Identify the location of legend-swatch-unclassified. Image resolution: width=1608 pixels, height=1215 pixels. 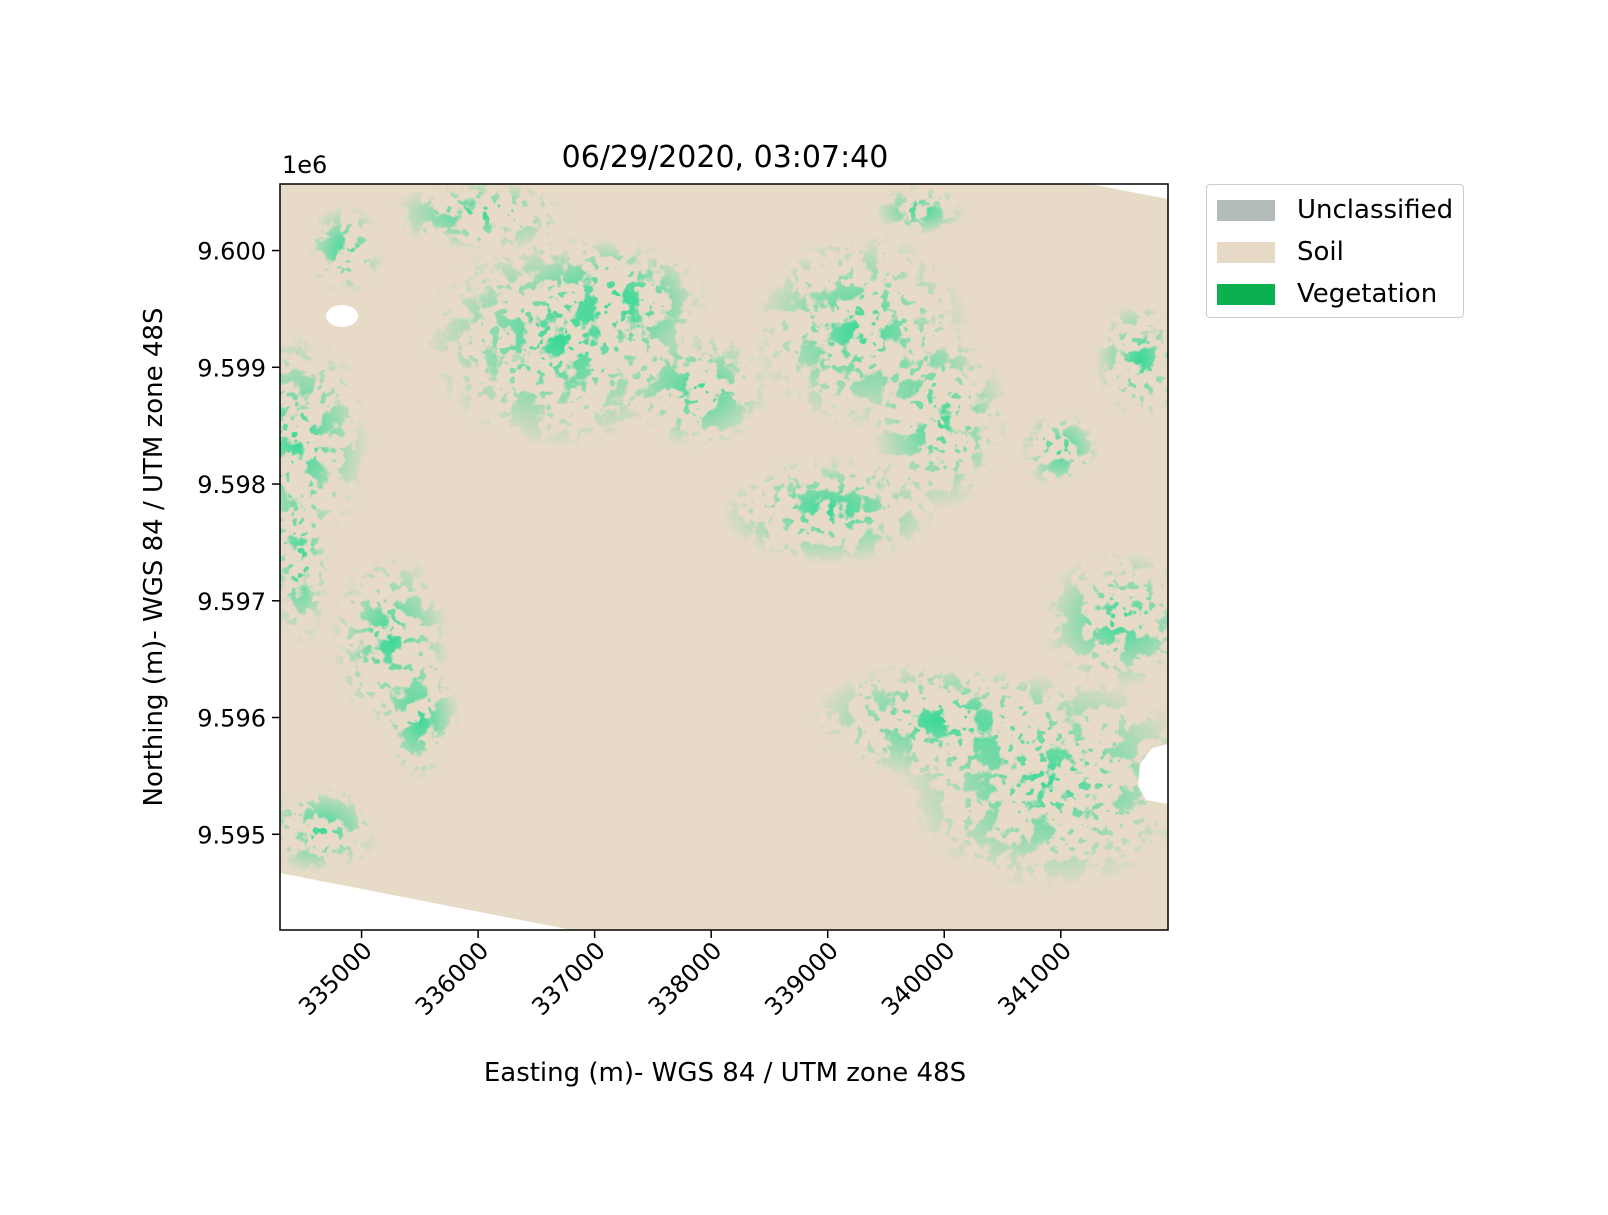
(1246, 210).